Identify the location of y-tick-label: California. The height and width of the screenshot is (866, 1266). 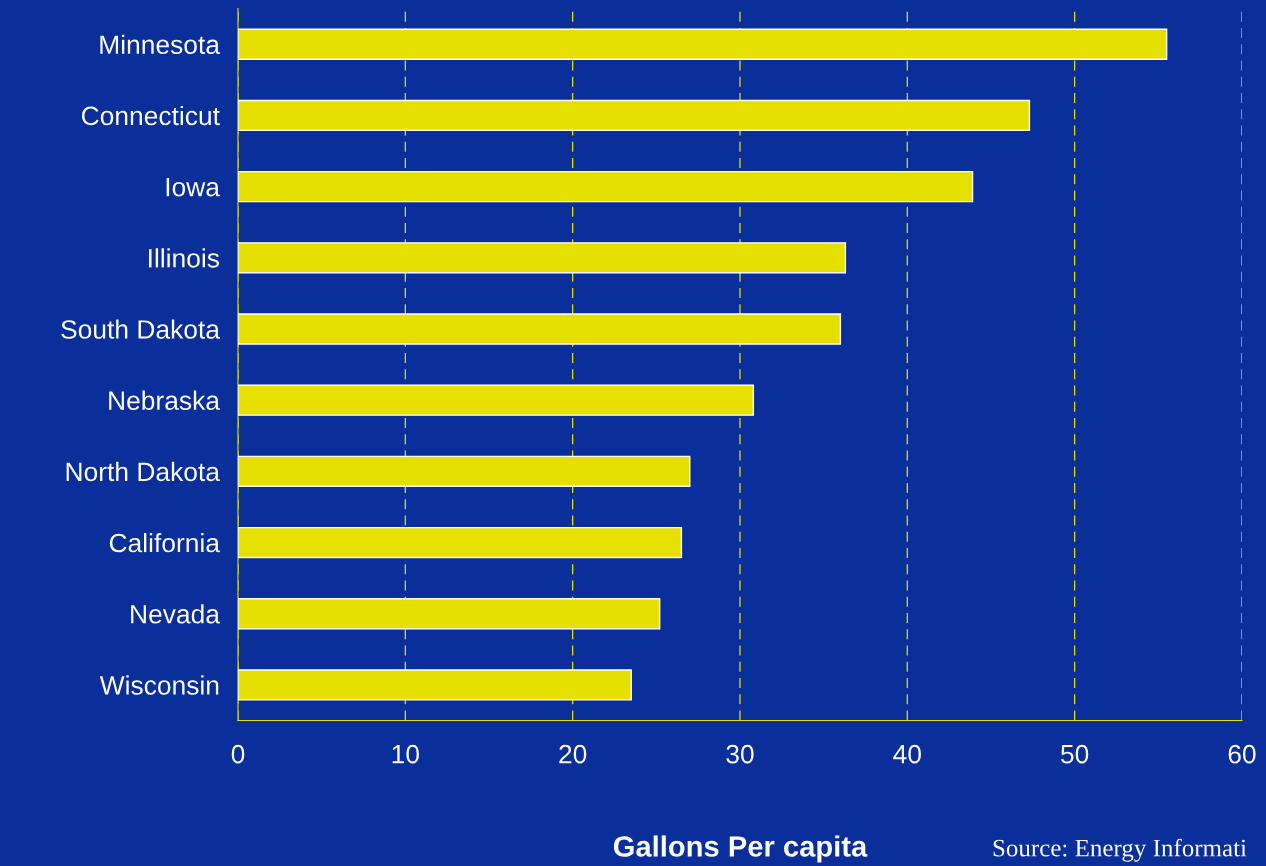
(164, 542).